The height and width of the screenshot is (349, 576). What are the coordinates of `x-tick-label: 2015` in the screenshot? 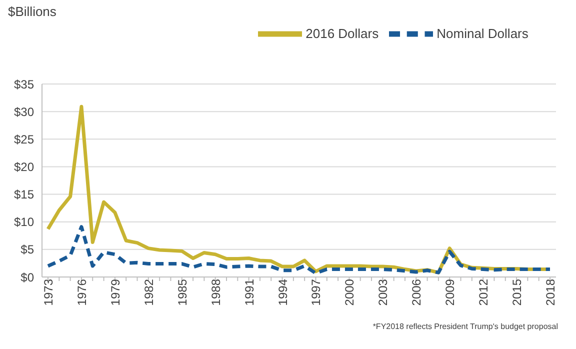 It's located at (517, 292).